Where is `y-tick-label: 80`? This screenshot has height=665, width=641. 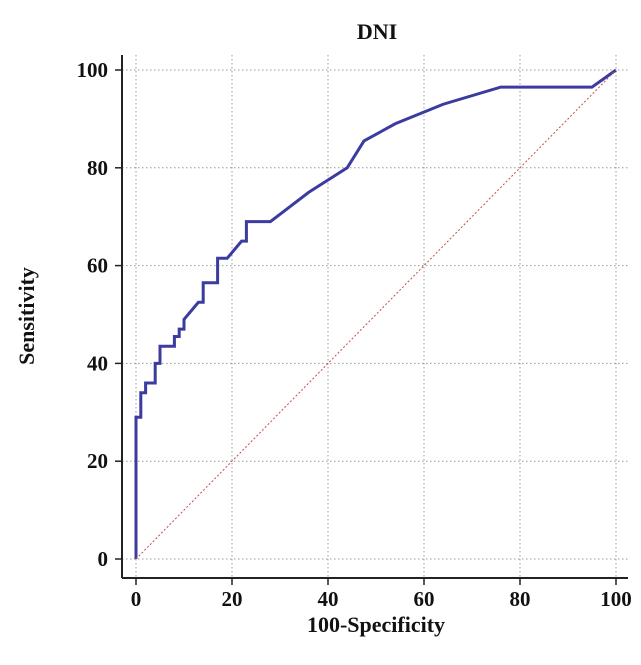
y-tick-label: 80 is located at coordinates (97, 168).